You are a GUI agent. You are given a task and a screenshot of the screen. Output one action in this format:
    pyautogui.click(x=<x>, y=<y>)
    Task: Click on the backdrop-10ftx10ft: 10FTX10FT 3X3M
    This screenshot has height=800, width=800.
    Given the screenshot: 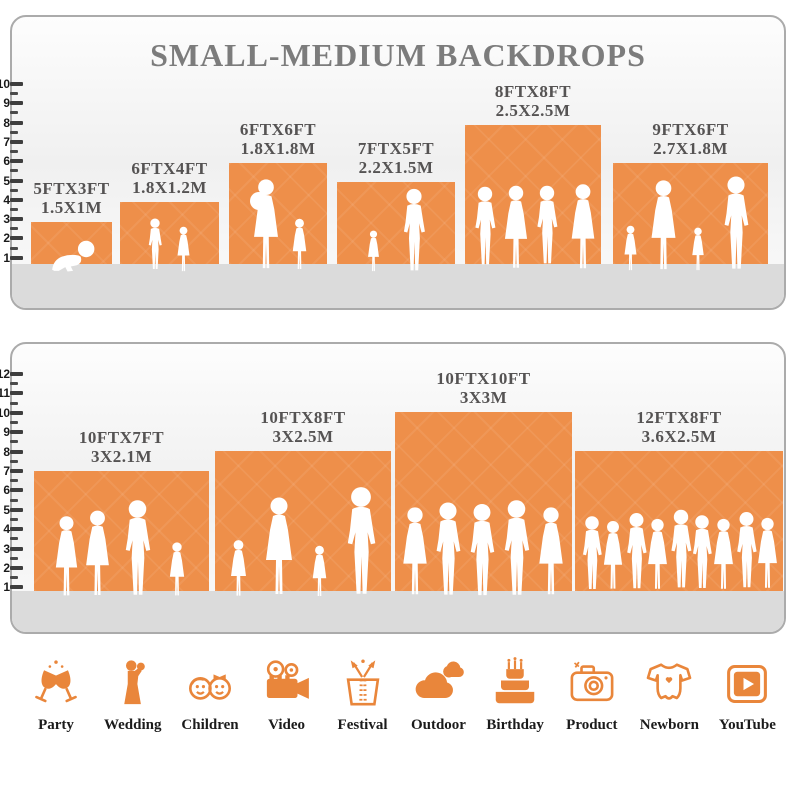 What is the action you would take?
    pyautogui.click(x=483, y=482)
    